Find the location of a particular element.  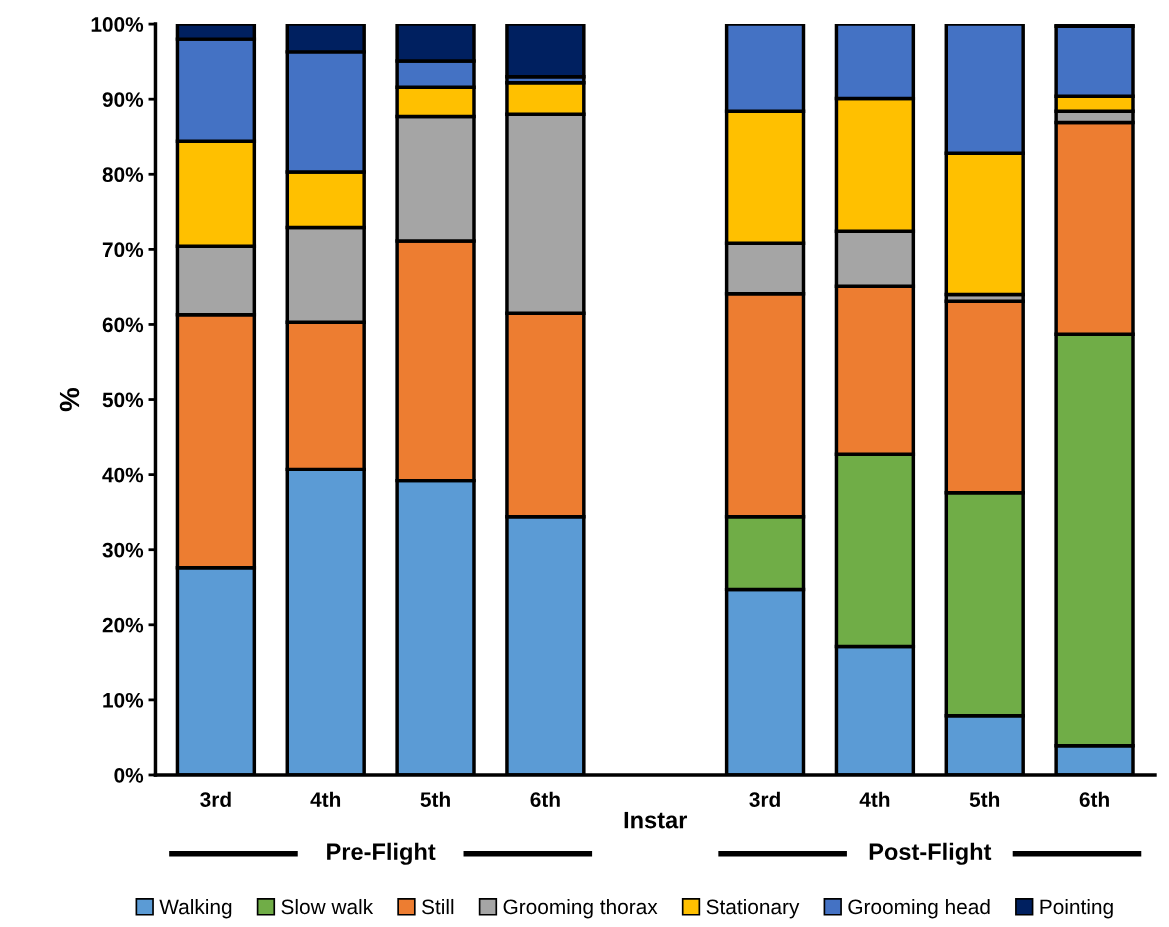

y-tick-label: 0% is located at coordinates (129, 775).